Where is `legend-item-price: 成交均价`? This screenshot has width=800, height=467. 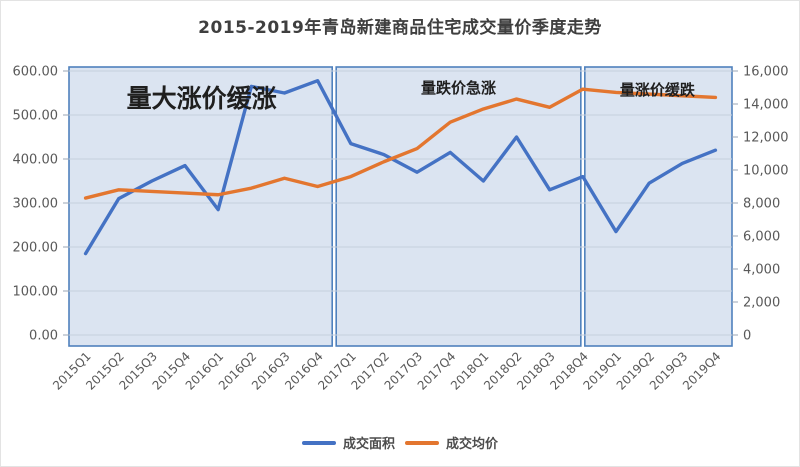
legend-item-price: 成交均价 is located at coordinates (451, 442).